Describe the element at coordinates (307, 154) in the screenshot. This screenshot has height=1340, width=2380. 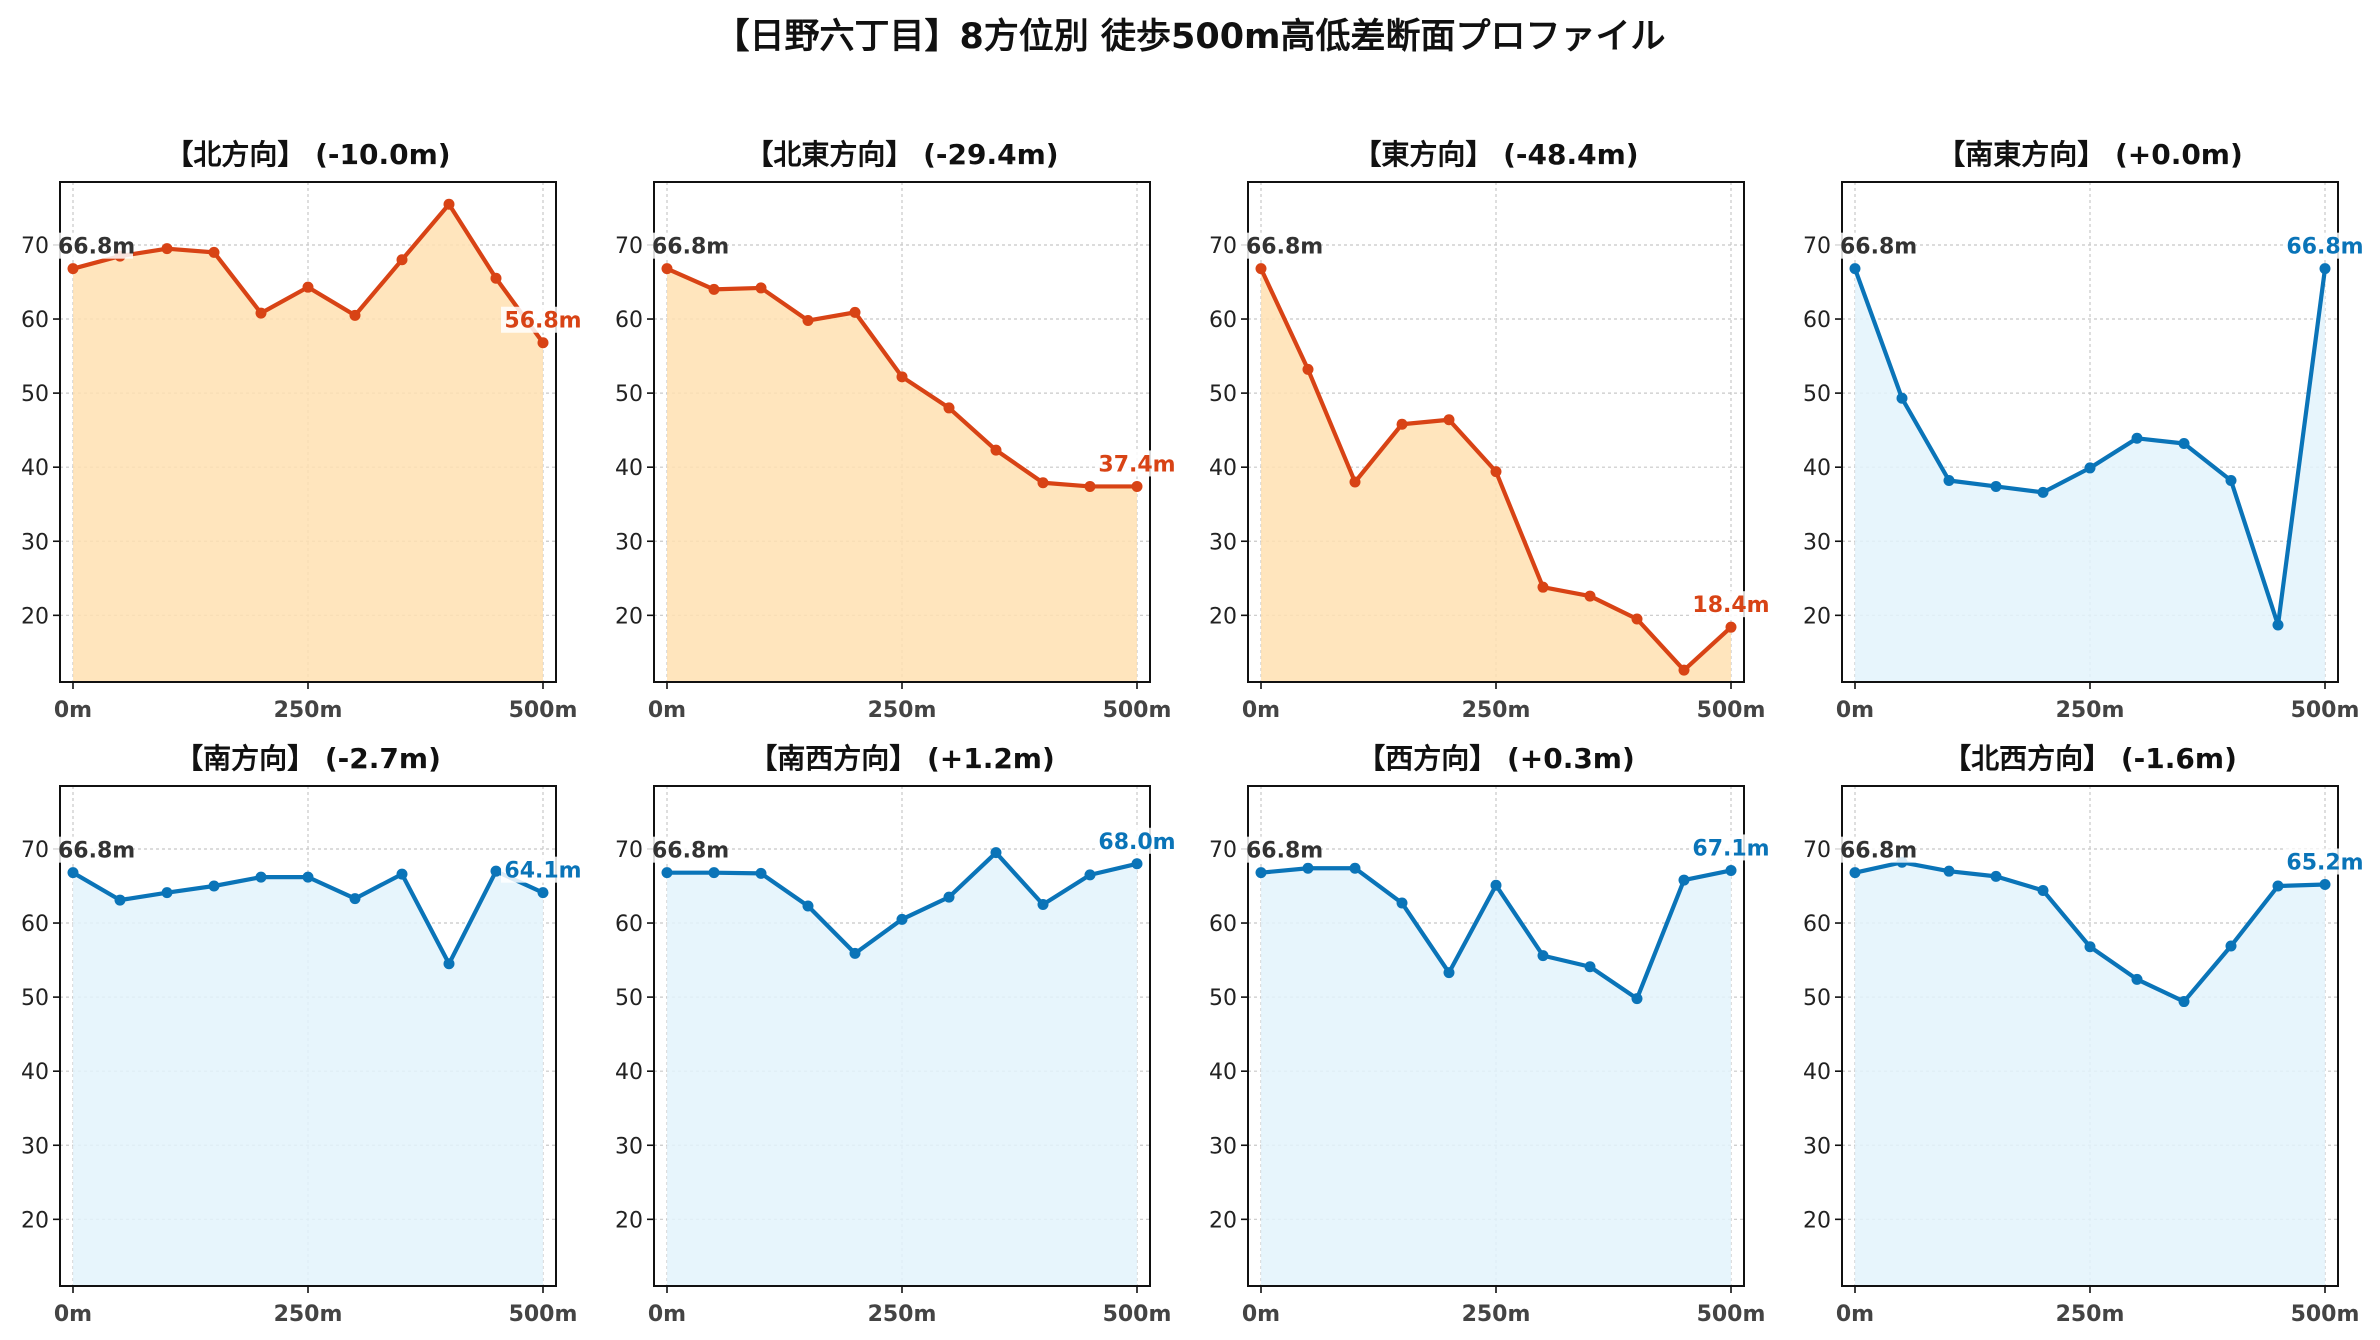
I see `subplot-title: 【北方向】 (-10.0m)` at that location.